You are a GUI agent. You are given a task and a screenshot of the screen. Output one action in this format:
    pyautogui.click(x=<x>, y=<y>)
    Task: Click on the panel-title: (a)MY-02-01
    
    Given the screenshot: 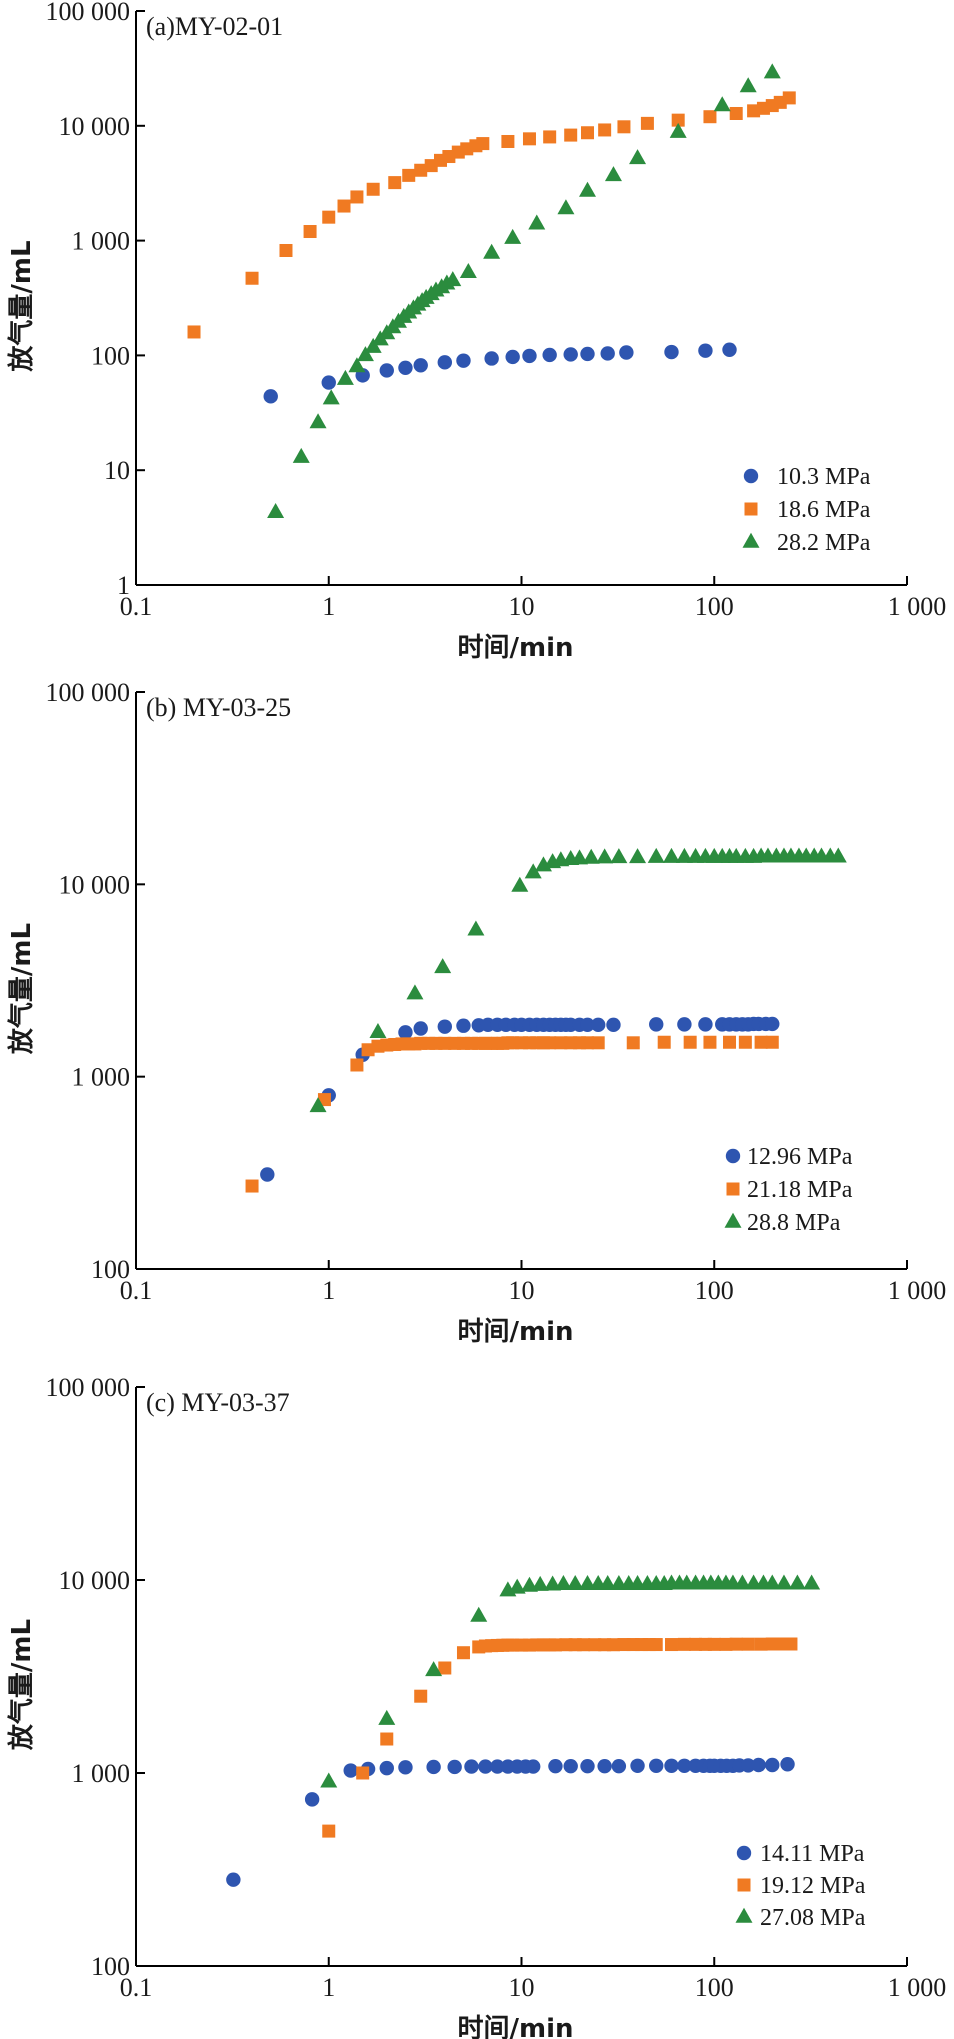 What is the action you would take?
    pyautogui.click(x=214, y=26)
    